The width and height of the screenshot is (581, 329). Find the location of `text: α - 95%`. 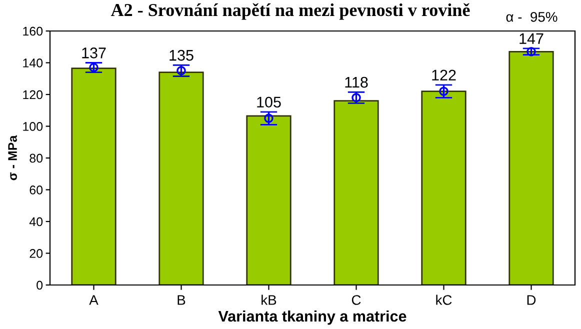

text: α - 95% is located at coordinates (532, 17).